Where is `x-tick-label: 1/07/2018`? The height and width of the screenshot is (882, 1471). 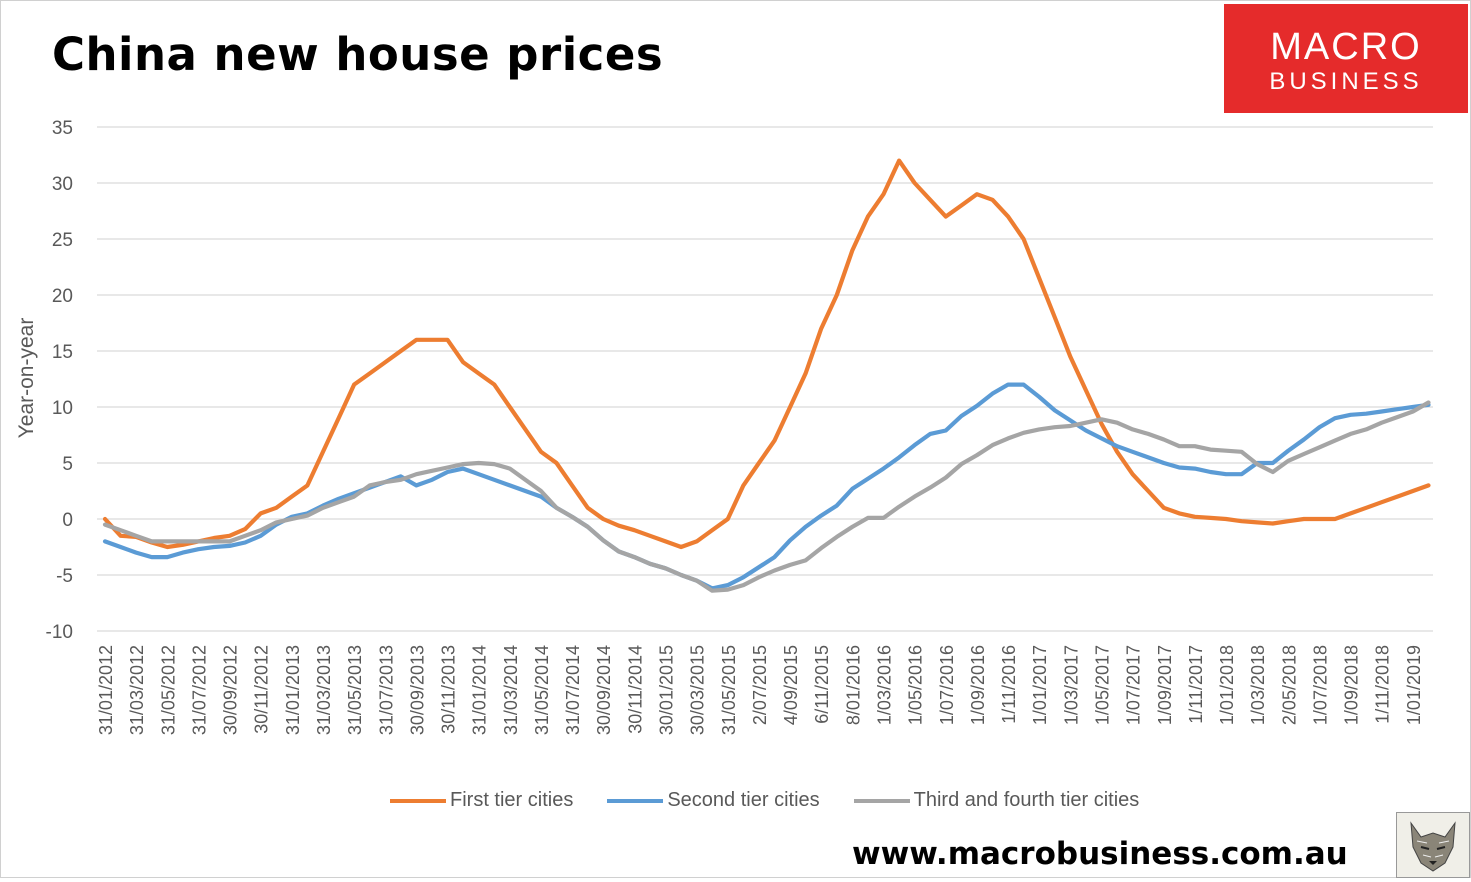
x-tick-label: 1/07/2018 is located at coordinates (1320, 685).